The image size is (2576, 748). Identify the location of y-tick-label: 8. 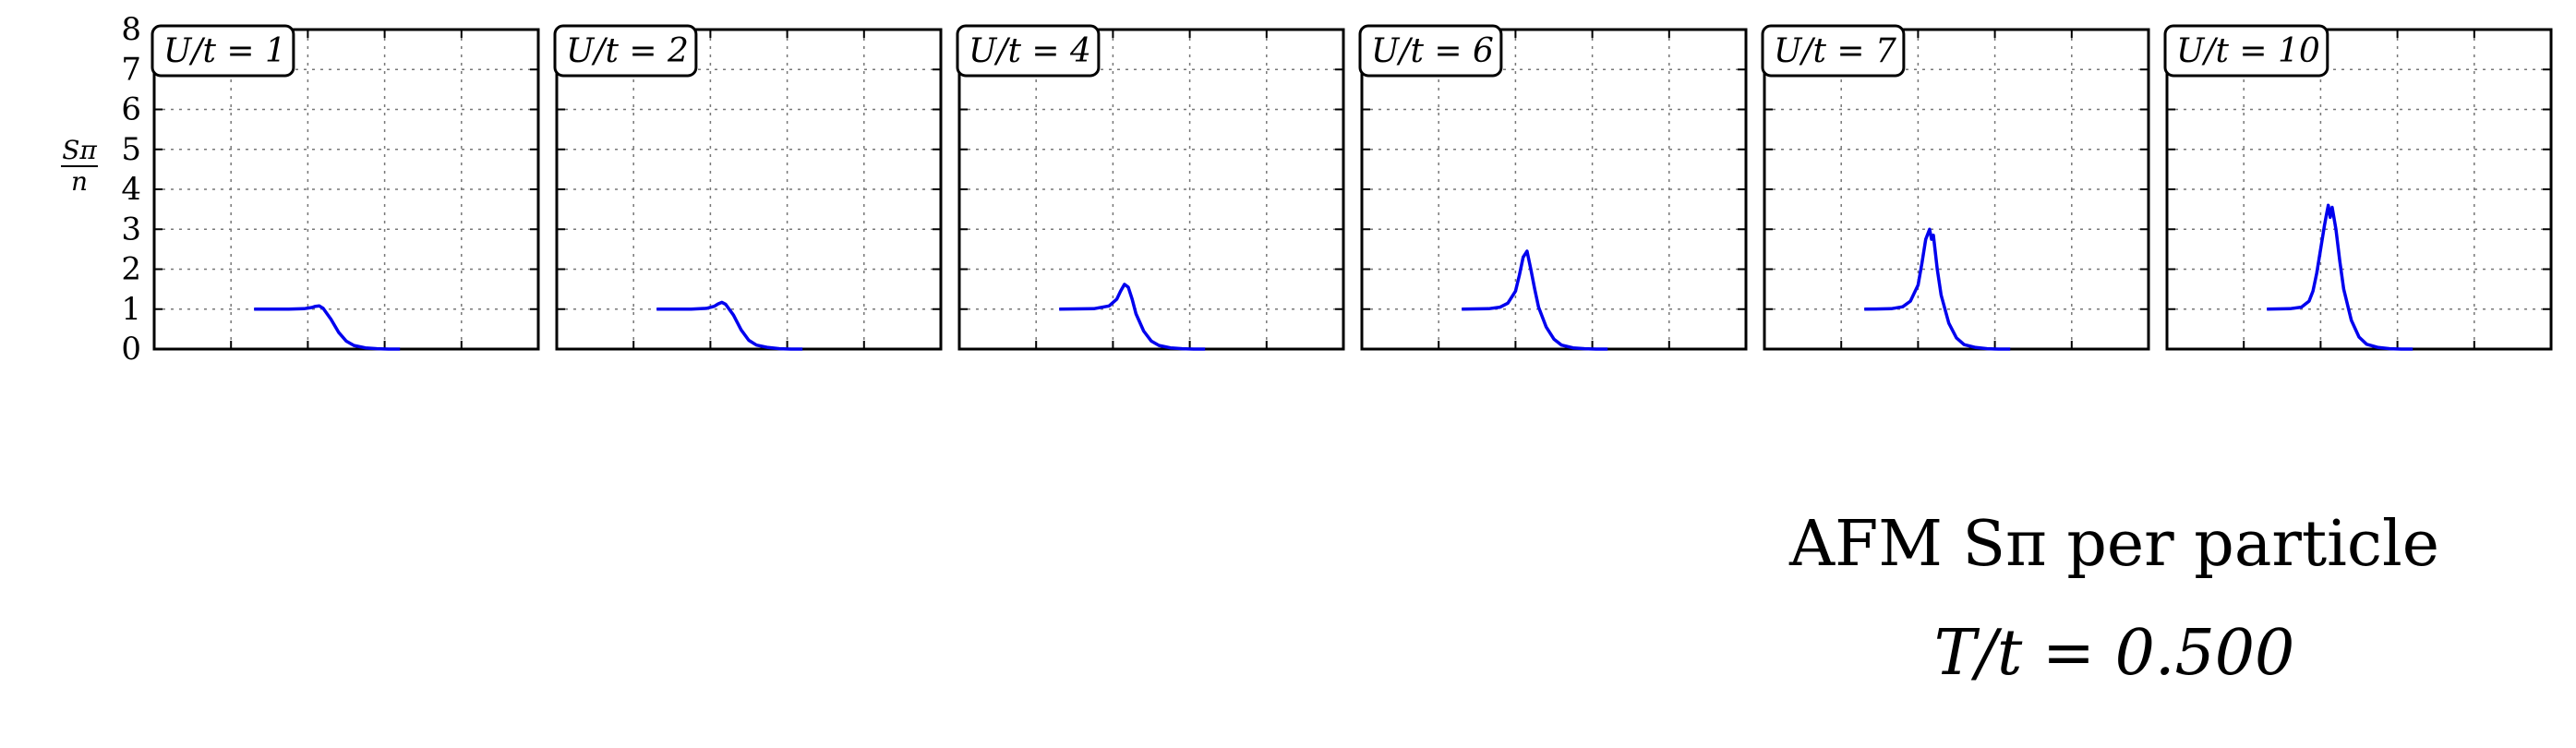
(131, 30).